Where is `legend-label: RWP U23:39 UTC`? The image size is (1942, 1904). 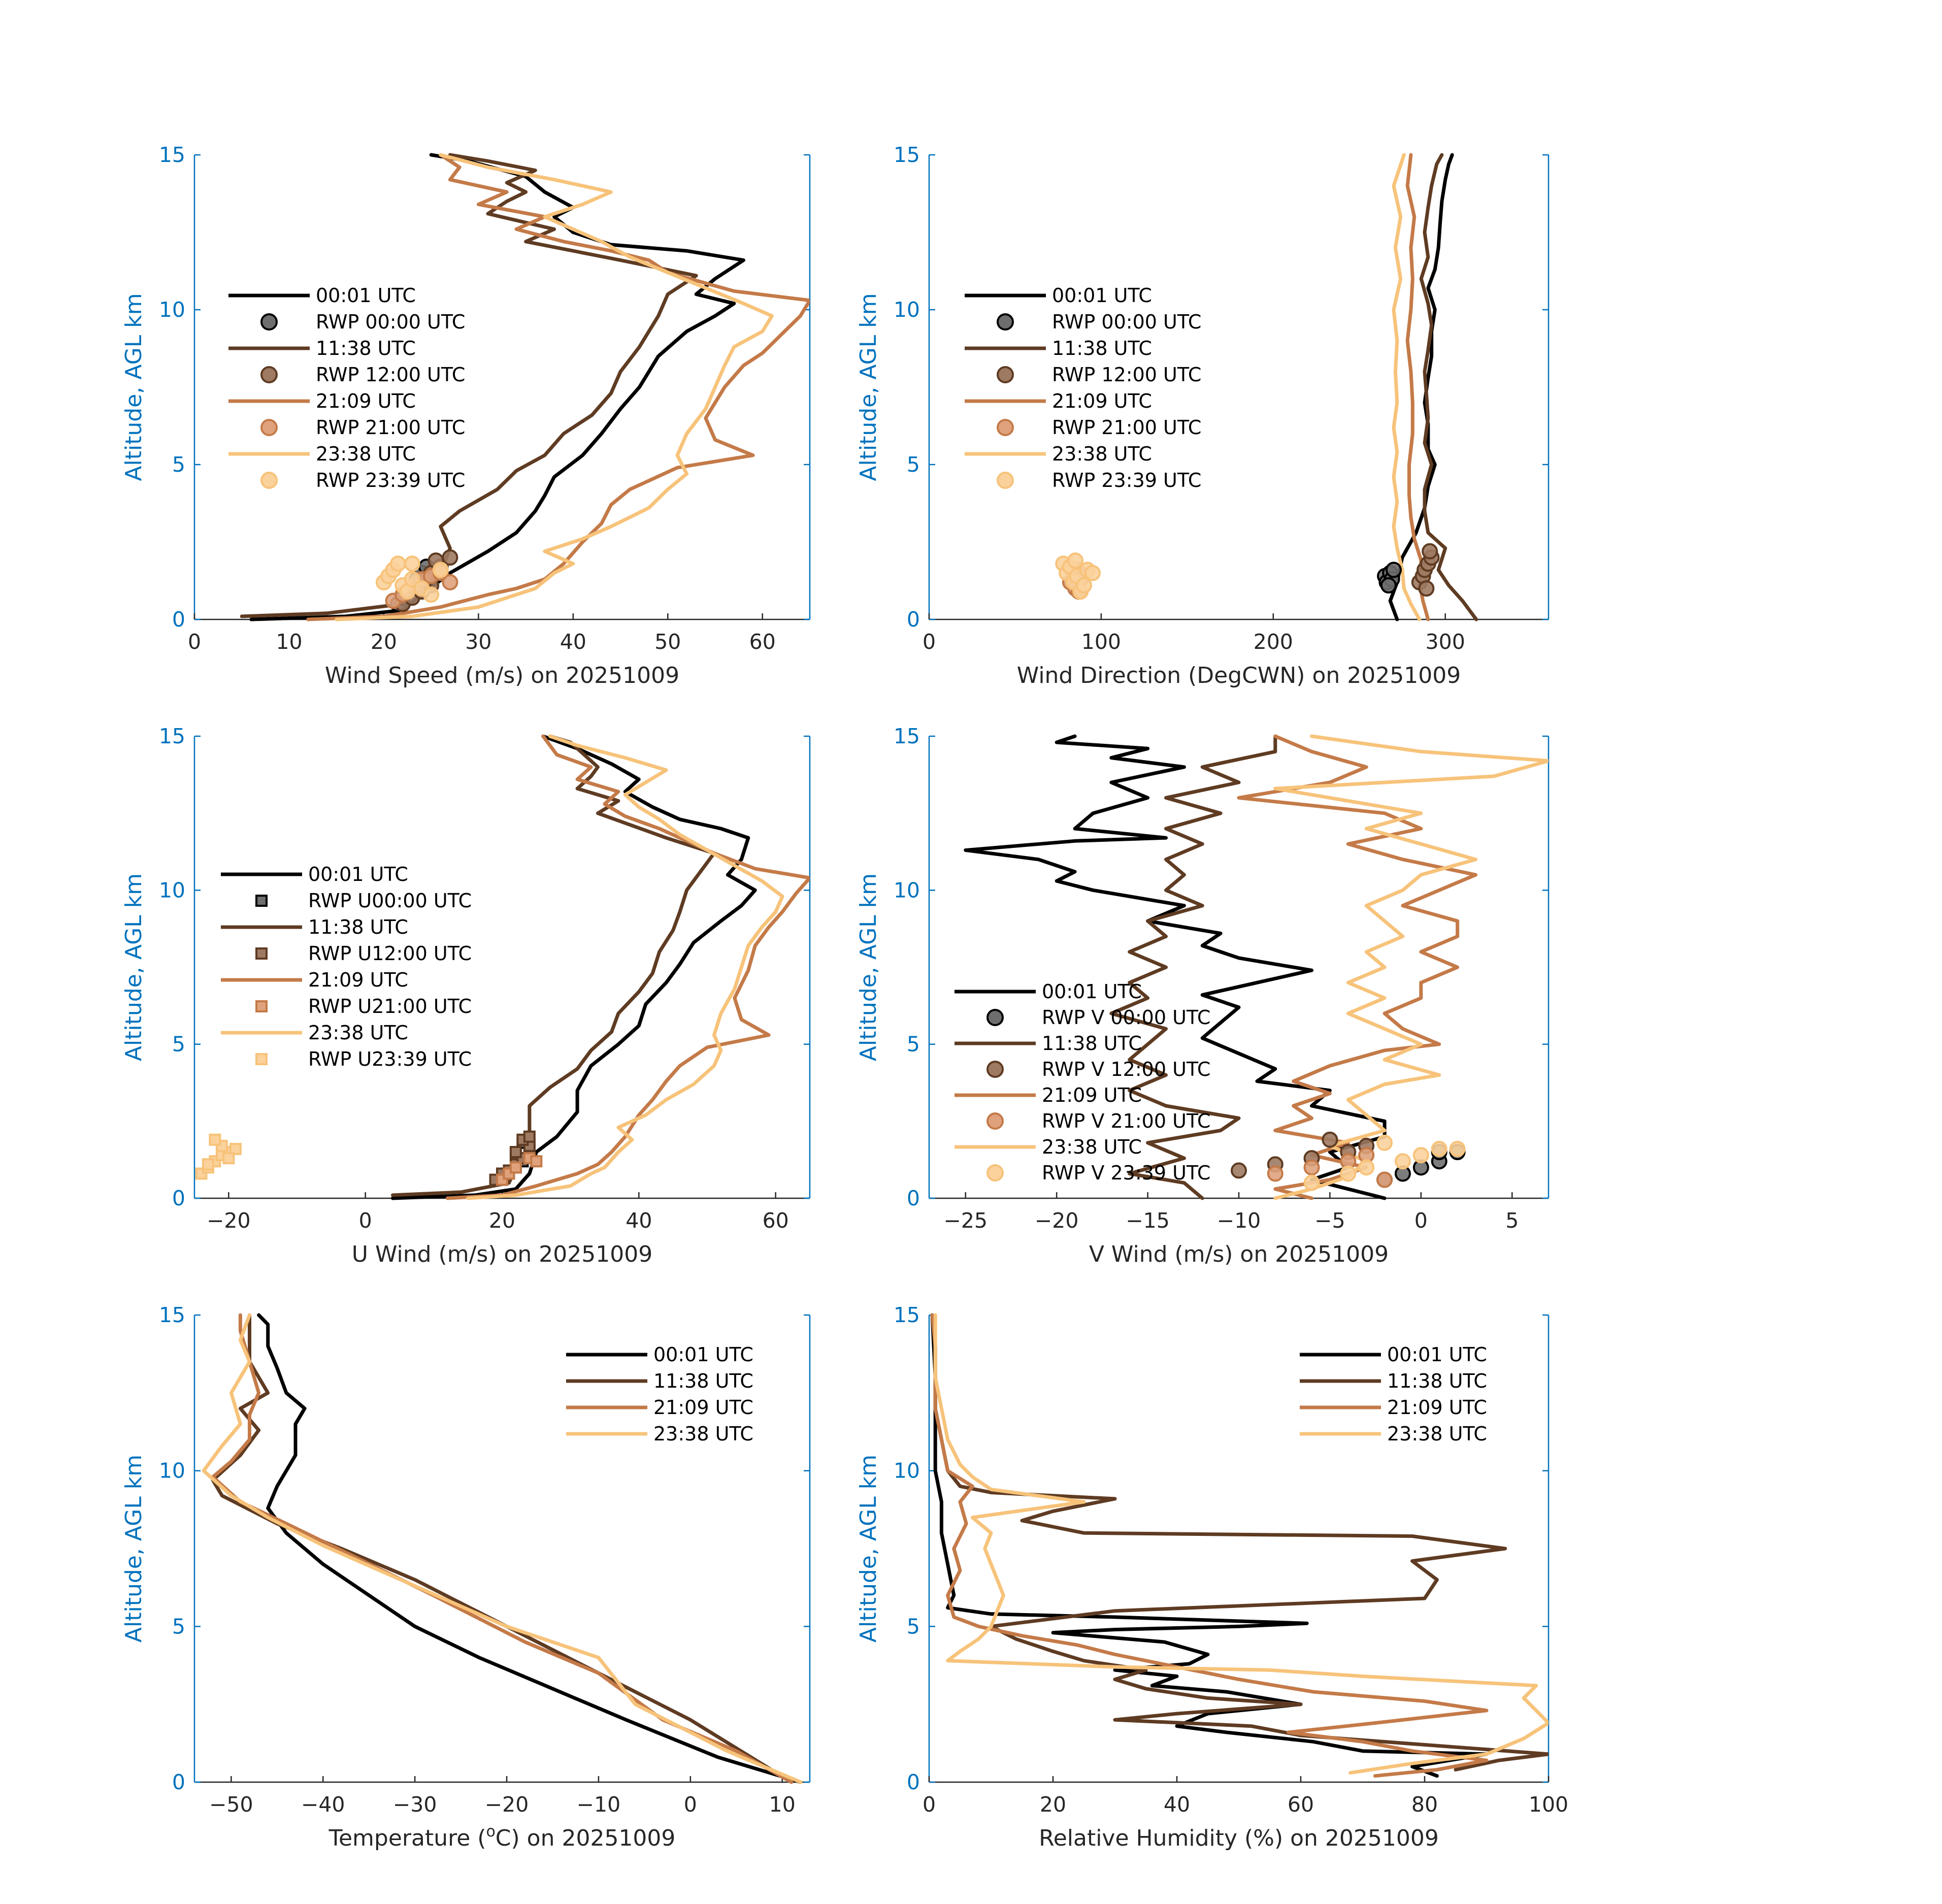
legend-label: RWP U23:39 UTC is located at coordinates (390, 1059).